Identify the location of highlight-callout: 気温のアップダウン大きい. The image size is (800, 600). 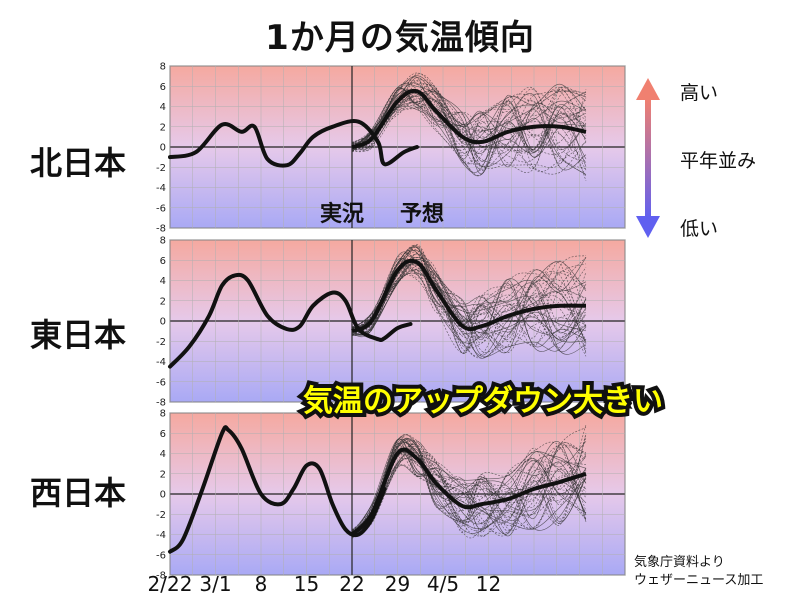
(483, 401).